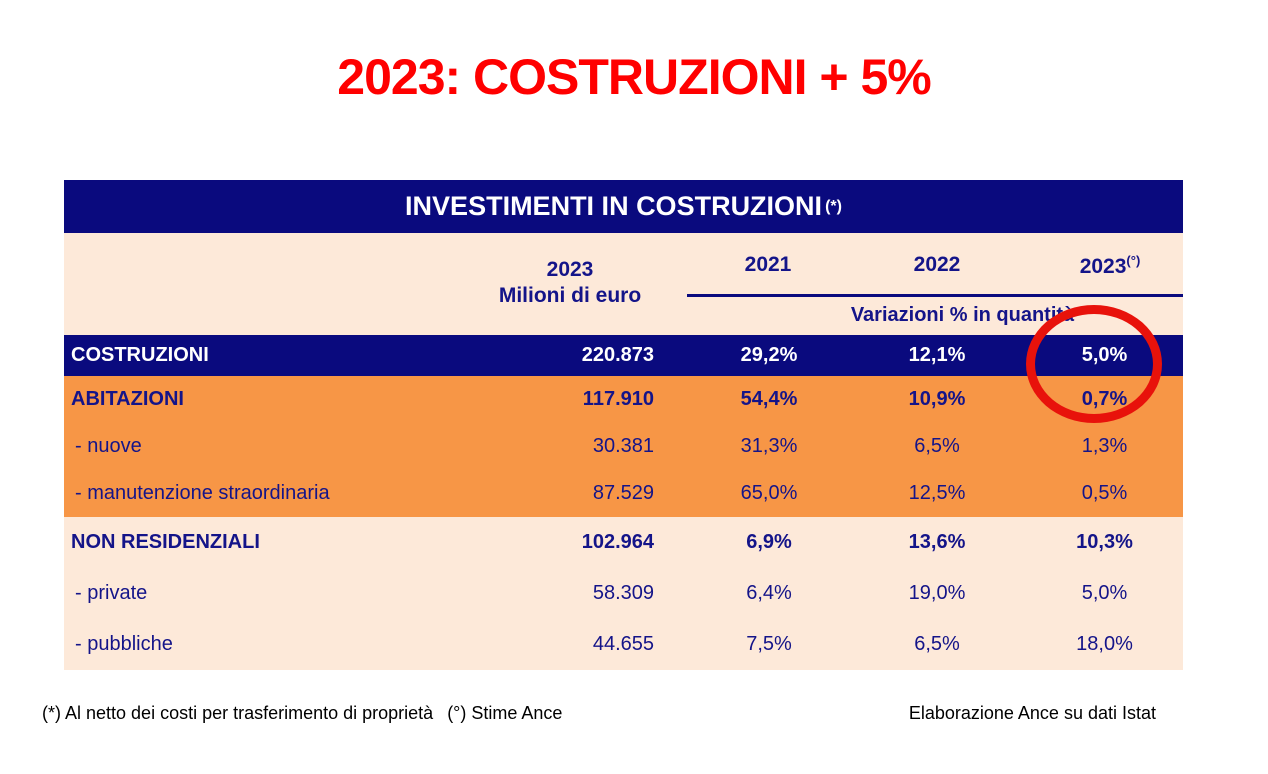 The image size is (1268, 774). Describe the element at coordinates (937, 355) in the screenshot. I see `row-var-2022: 12,1%` at that location.